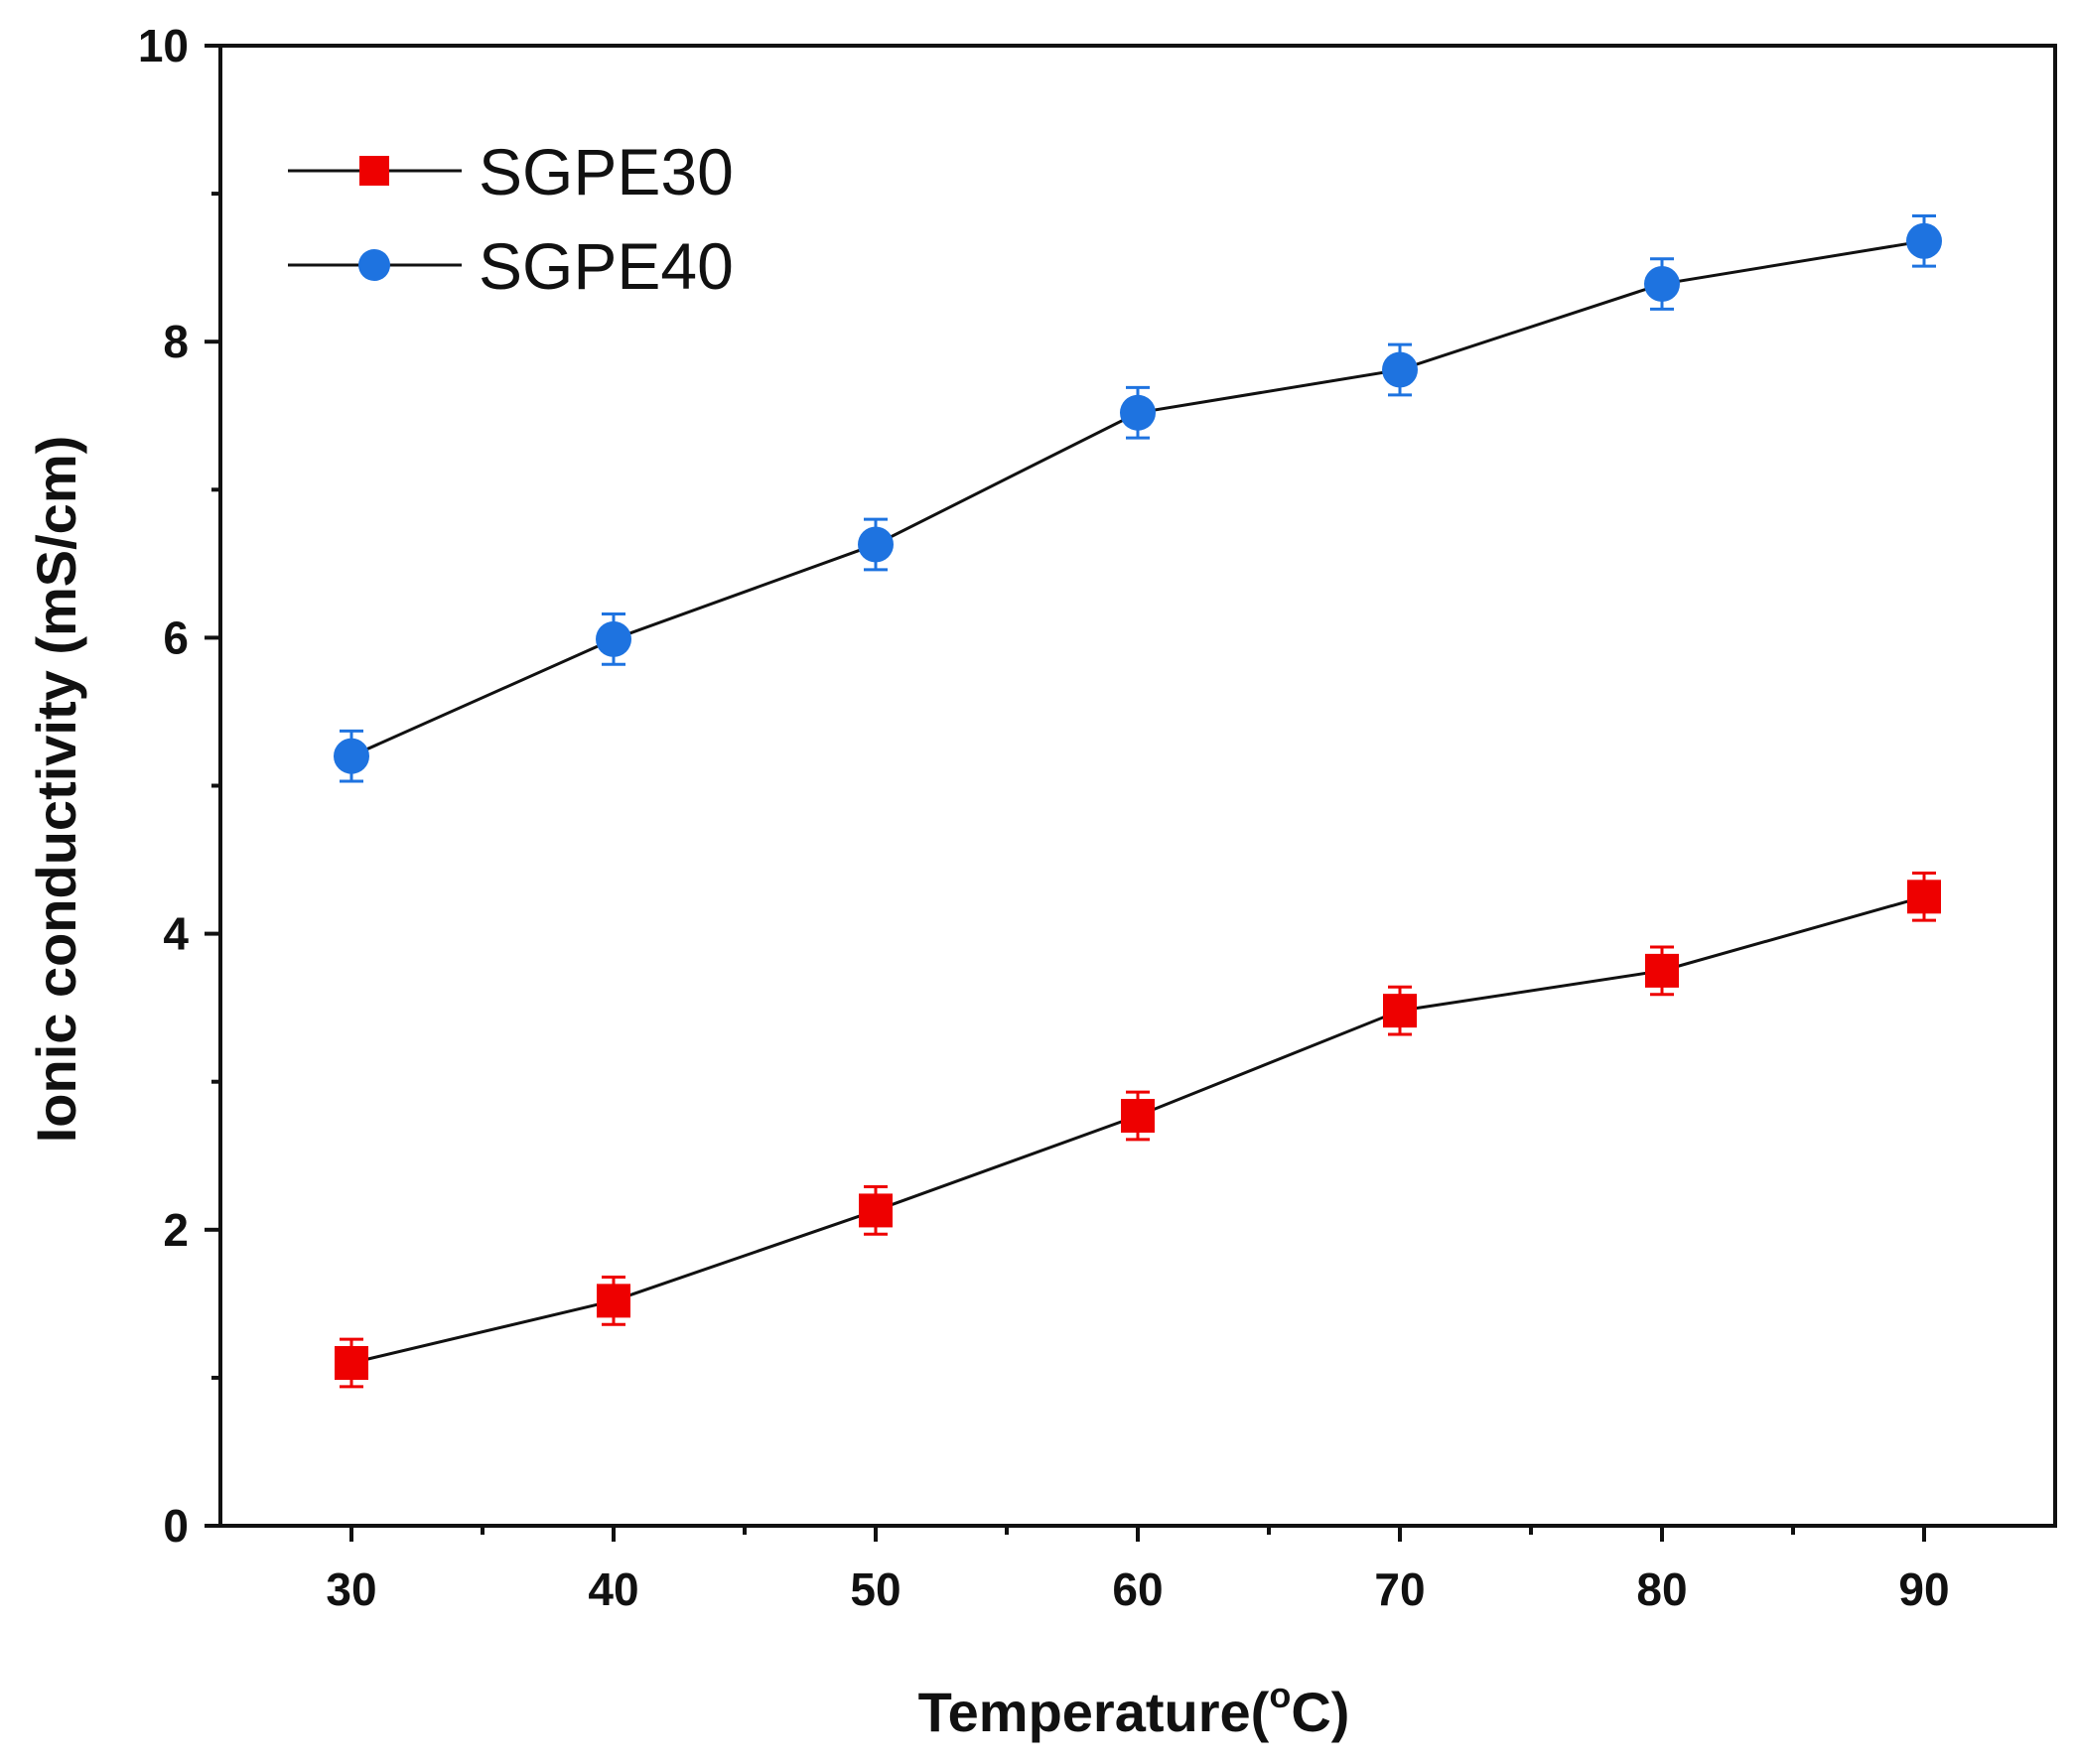 The image size is (2077, 1764). What do you see at coordinates (176, 1230) in the screenshot?
I see `y-tick-label: 2` at bounding box center [176, 1230].